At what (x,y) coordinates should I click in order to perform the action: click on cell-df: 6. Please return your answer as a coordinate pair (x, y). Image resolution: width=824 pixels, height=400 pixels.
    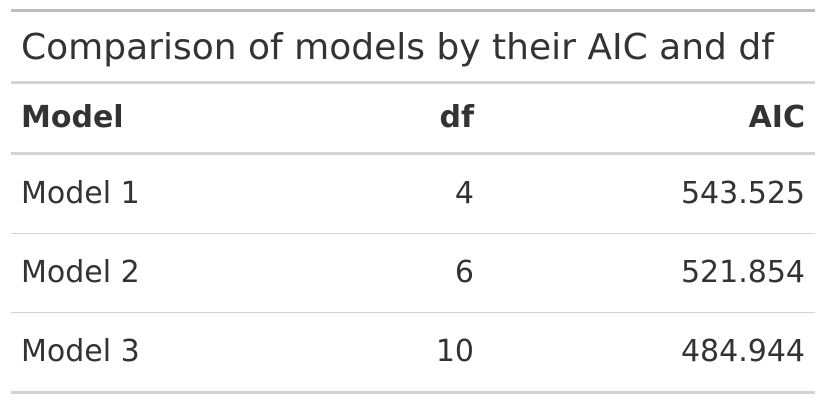
    Looking at the image, I should click on (362, 273).